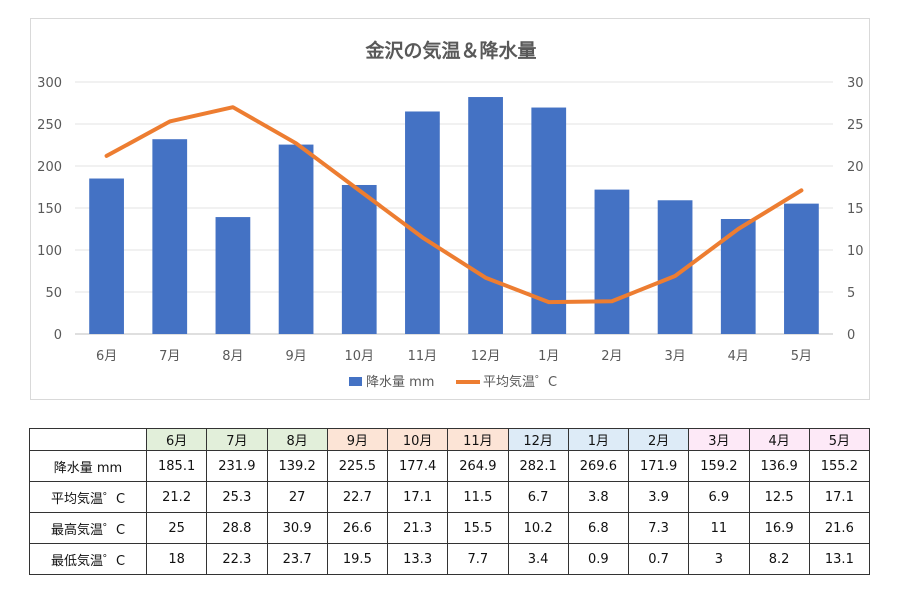 This screenshot has width=900, height=600. Describe the element at coordinates (176, 497) in the screenshot. I see `table-cell: 21.2` at that location.